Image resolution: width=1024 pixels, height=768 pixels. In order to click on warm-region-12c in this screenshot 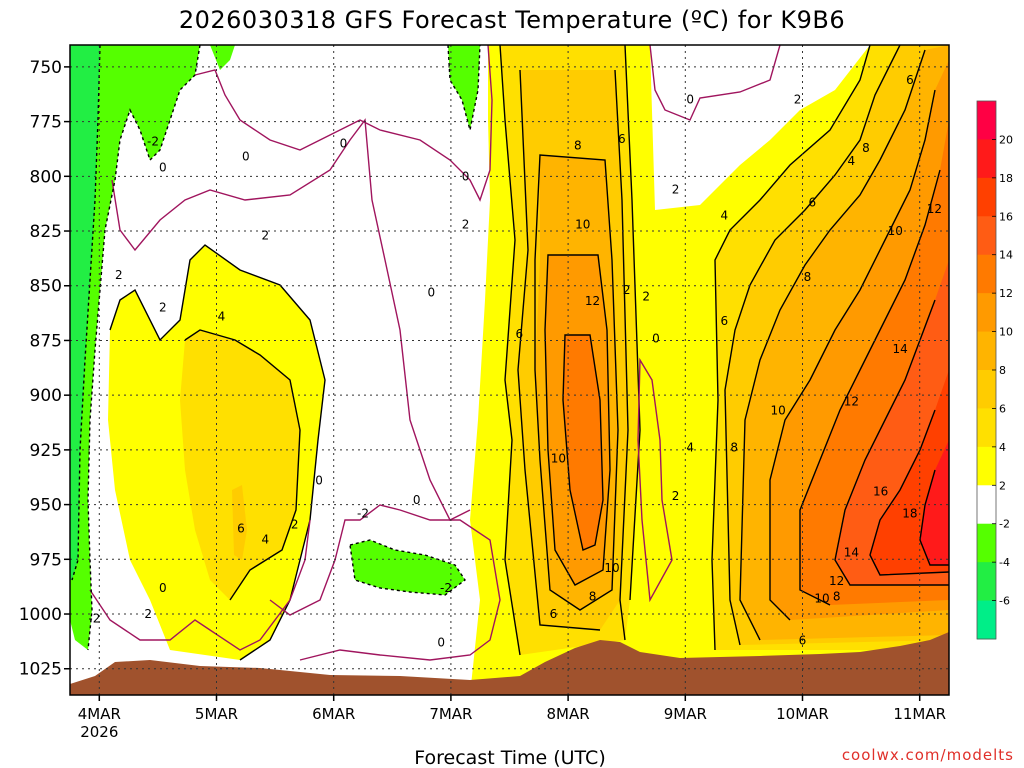, I will do `click(583, 442)`.